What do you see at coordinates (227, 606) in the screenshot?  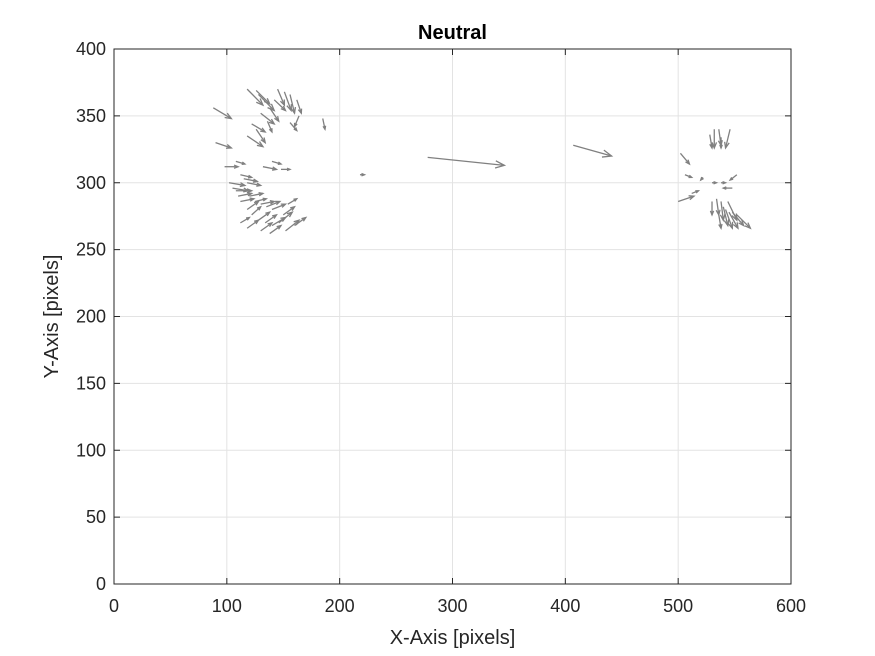 I see `x-tick-label: 100` at bounding box center [227, 606].